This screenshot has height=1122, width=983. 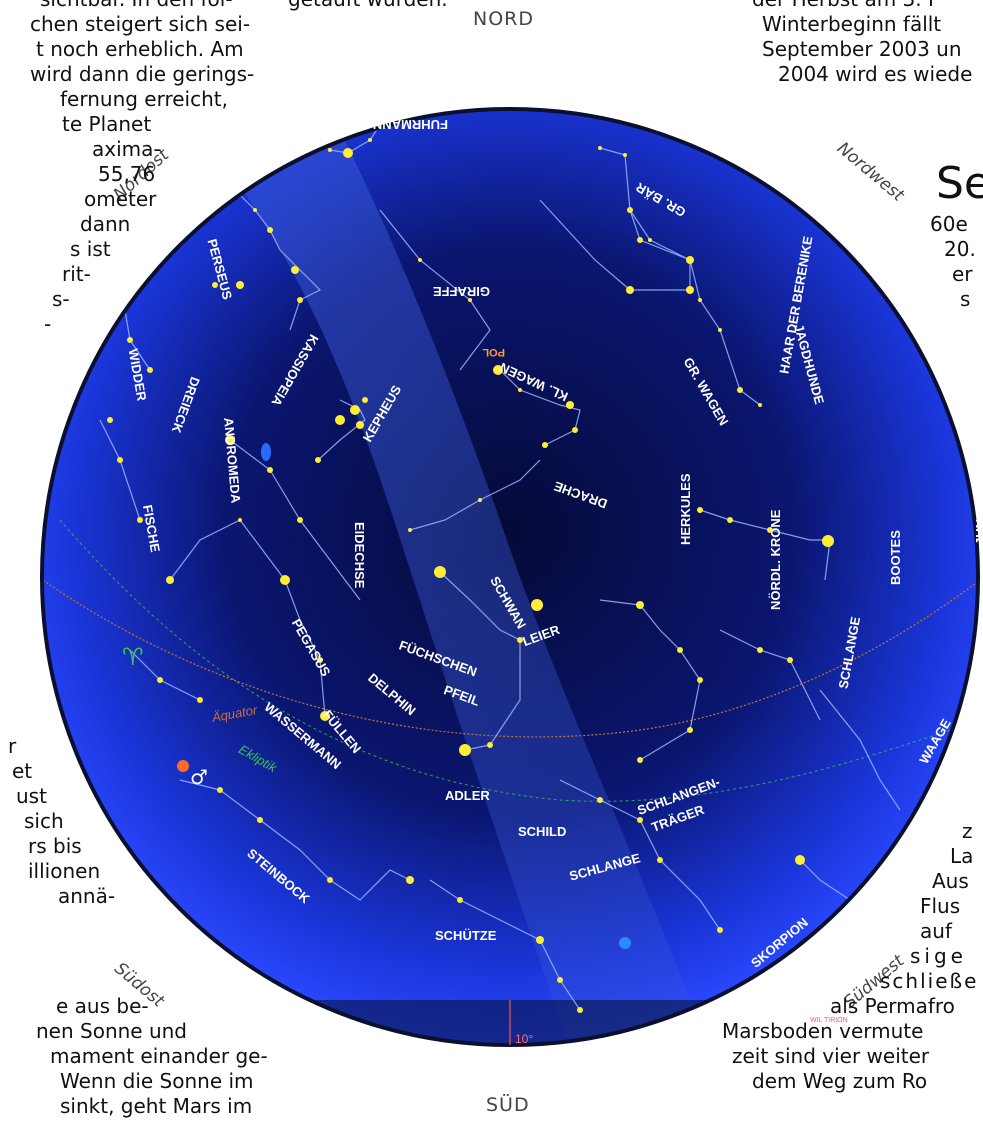 I want to click on text-right-lower-2: Aus, so click(x=950, y=881).